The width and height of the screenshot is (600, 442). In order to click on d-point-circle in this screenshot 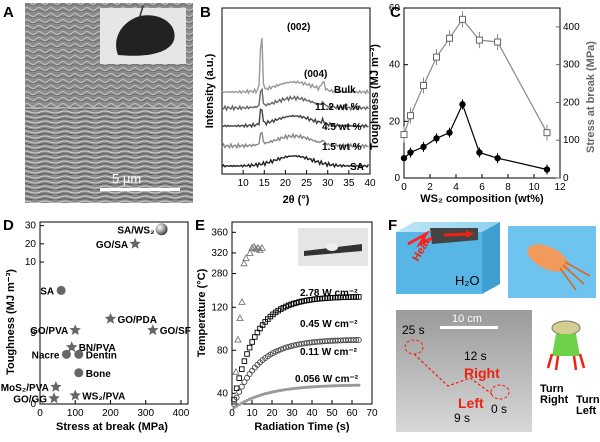, I will do `click(61, 290)`.